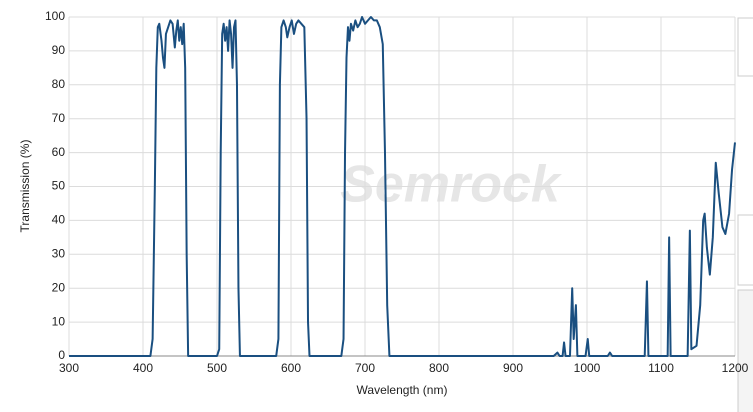  I want to click on y-tick-label: 70, so click(59, 118).